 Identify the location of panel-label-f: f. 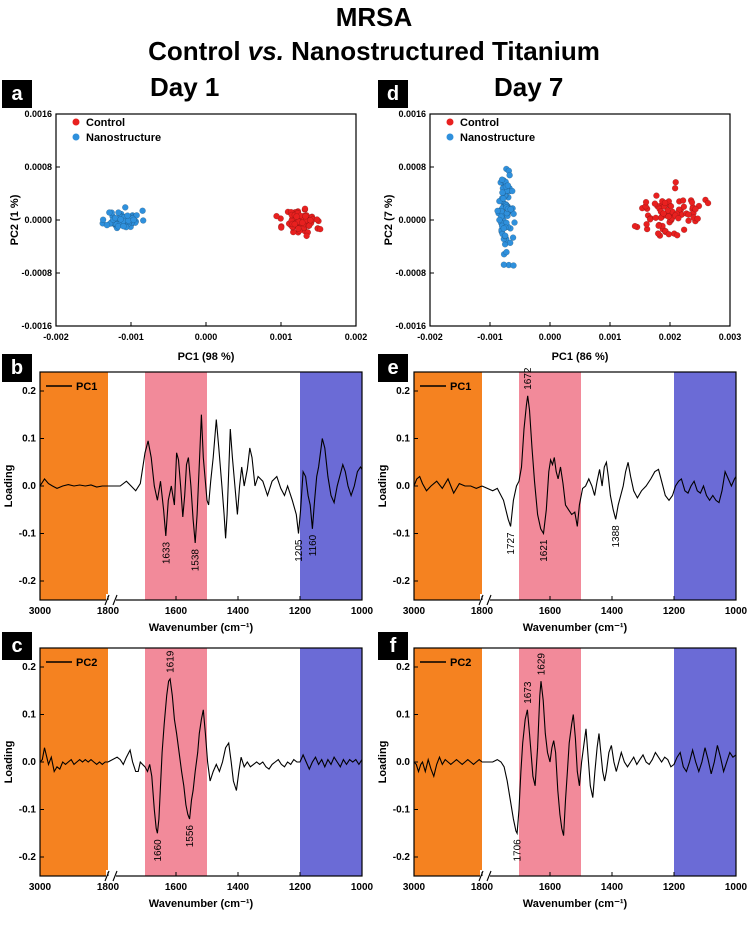
(393, 646).